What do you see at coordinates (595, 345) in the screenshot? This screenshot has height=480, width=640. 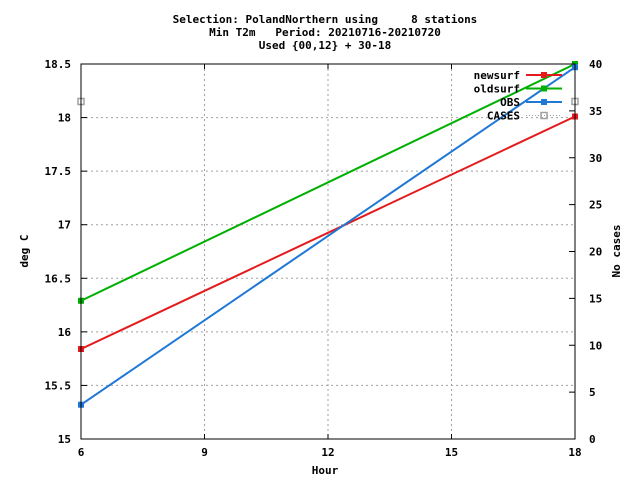 I see `y2-tick-label: 10` at bounding box center [595, 345].